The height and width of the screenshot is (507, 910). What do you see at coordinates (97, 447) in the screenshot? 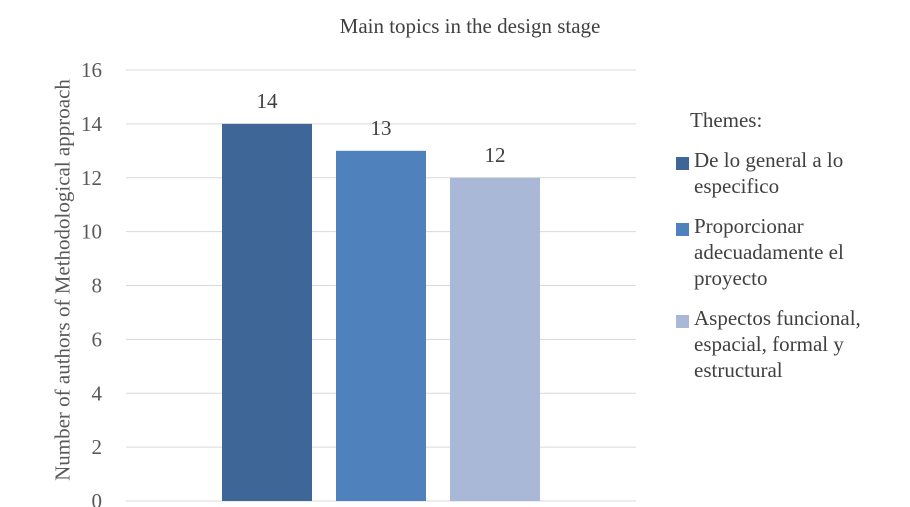
I see `y-tick-label: 2` at bounding box center [97, 447].